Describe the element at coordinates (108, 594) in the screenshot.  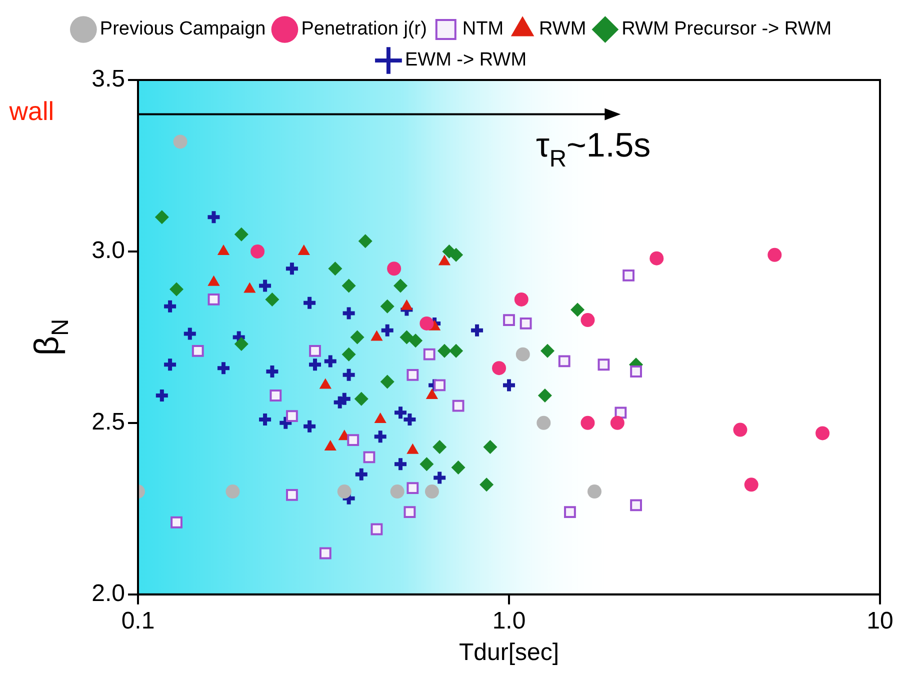
I see `y-tick-label: 2.0` at that location.